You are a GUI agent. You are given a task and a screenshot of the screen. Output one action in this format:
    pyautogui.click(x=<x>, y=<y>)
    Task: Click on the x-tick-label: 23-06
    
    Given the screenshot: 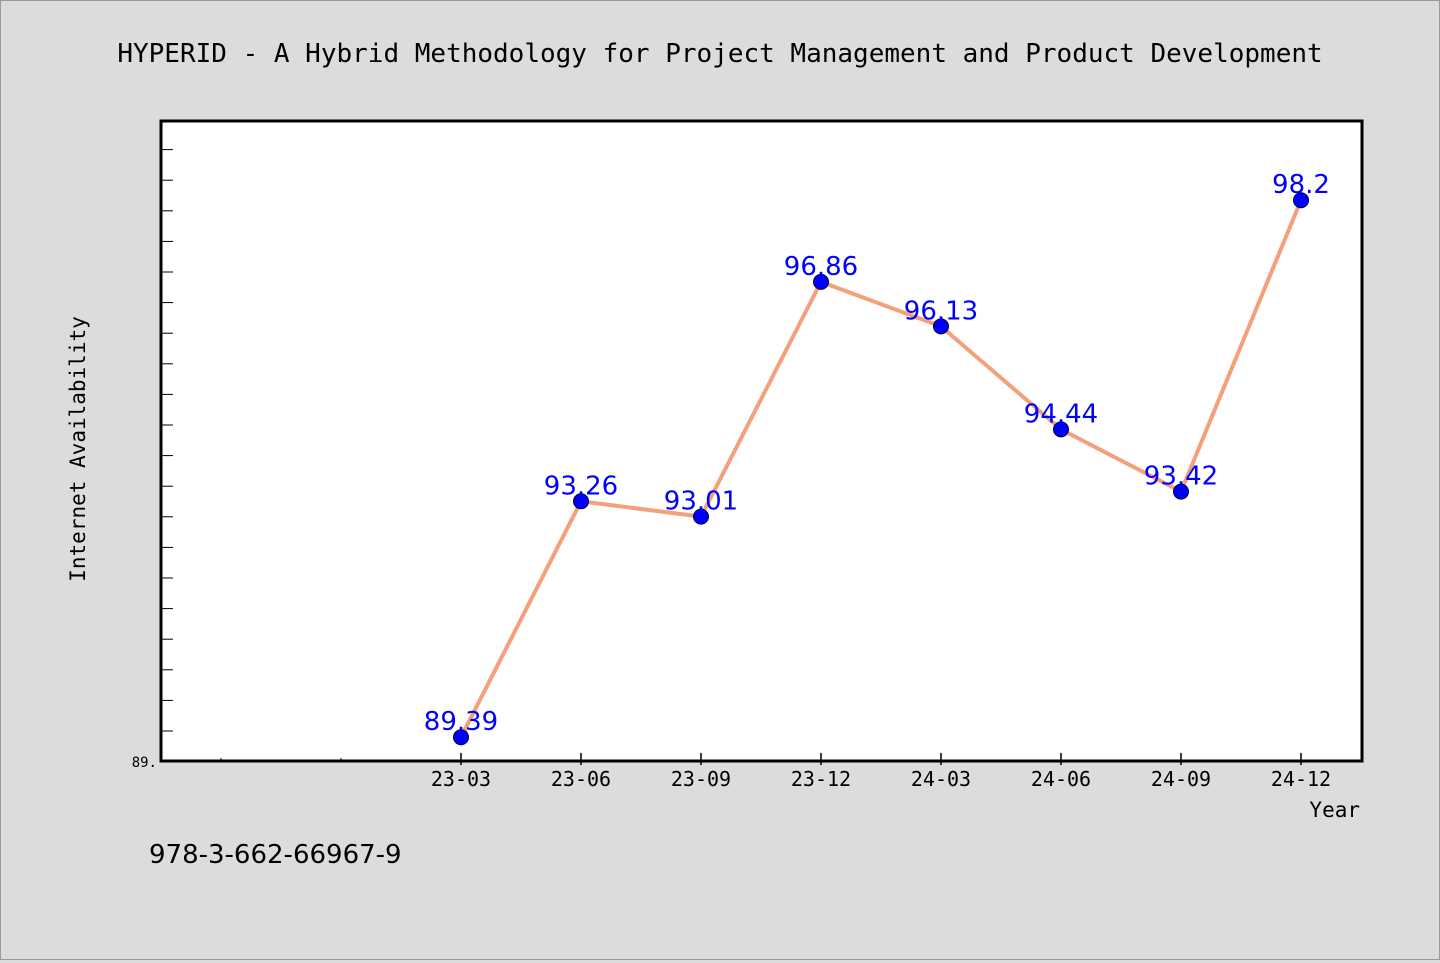 What is the action you would take?
    pyautogui.click(x=581, y=779)
    